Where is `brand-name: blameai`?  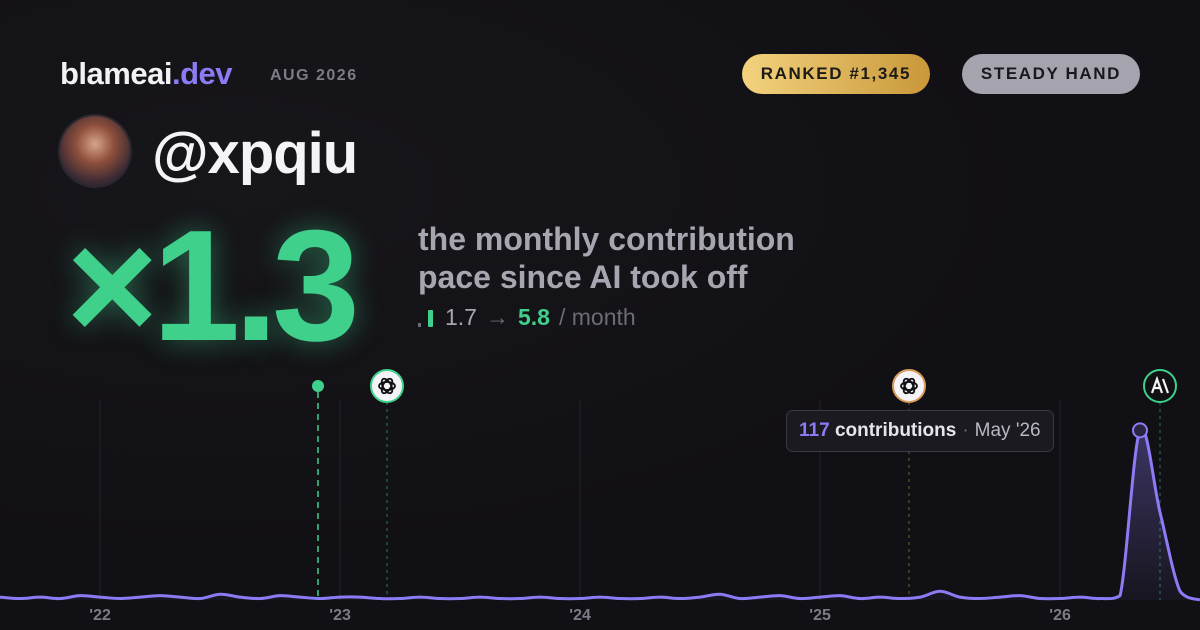 brand-name: blameai is located at coordinates (116, 73).